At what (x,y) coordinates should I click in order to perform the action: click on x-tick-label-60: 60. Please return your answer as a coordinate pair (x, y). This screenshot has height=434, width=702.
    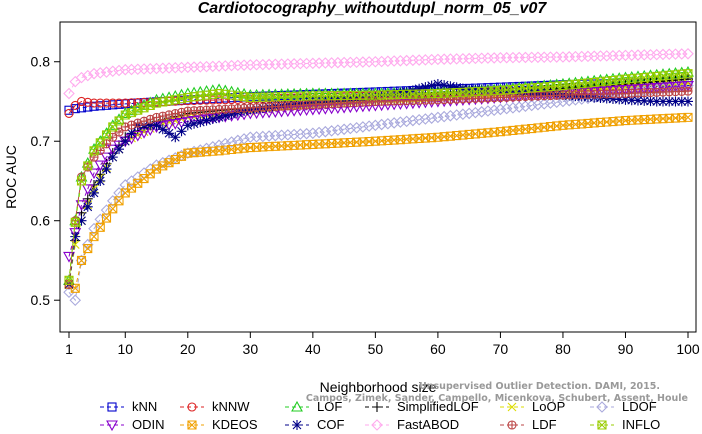
    Looking at the image, I should click on (438, 349).